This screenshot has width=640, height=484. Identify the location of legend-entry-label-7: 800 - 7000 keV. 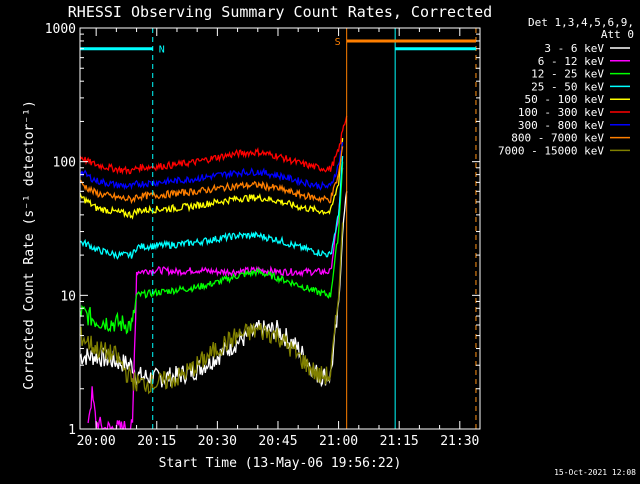
(557, 138).